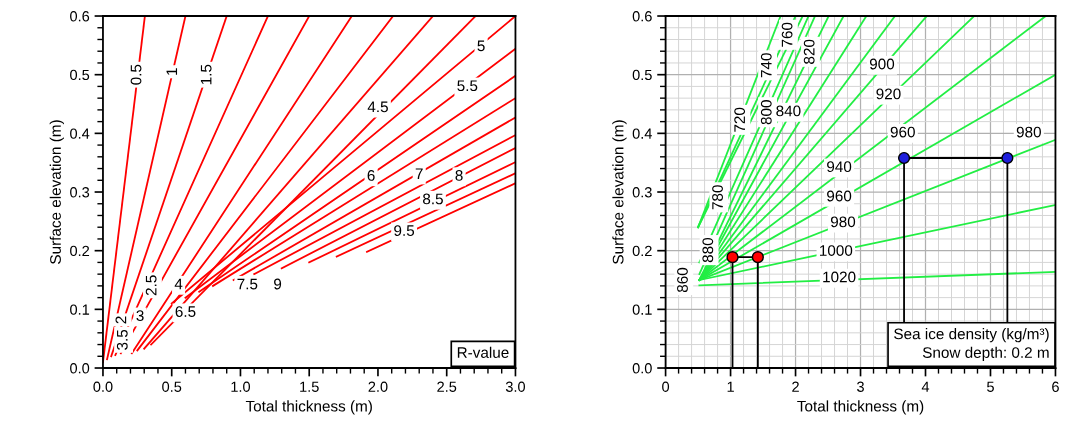 Image resolution: width=1077 pixels, height=445 pixels. I want to click on annotation: 760, so click(787, 34).